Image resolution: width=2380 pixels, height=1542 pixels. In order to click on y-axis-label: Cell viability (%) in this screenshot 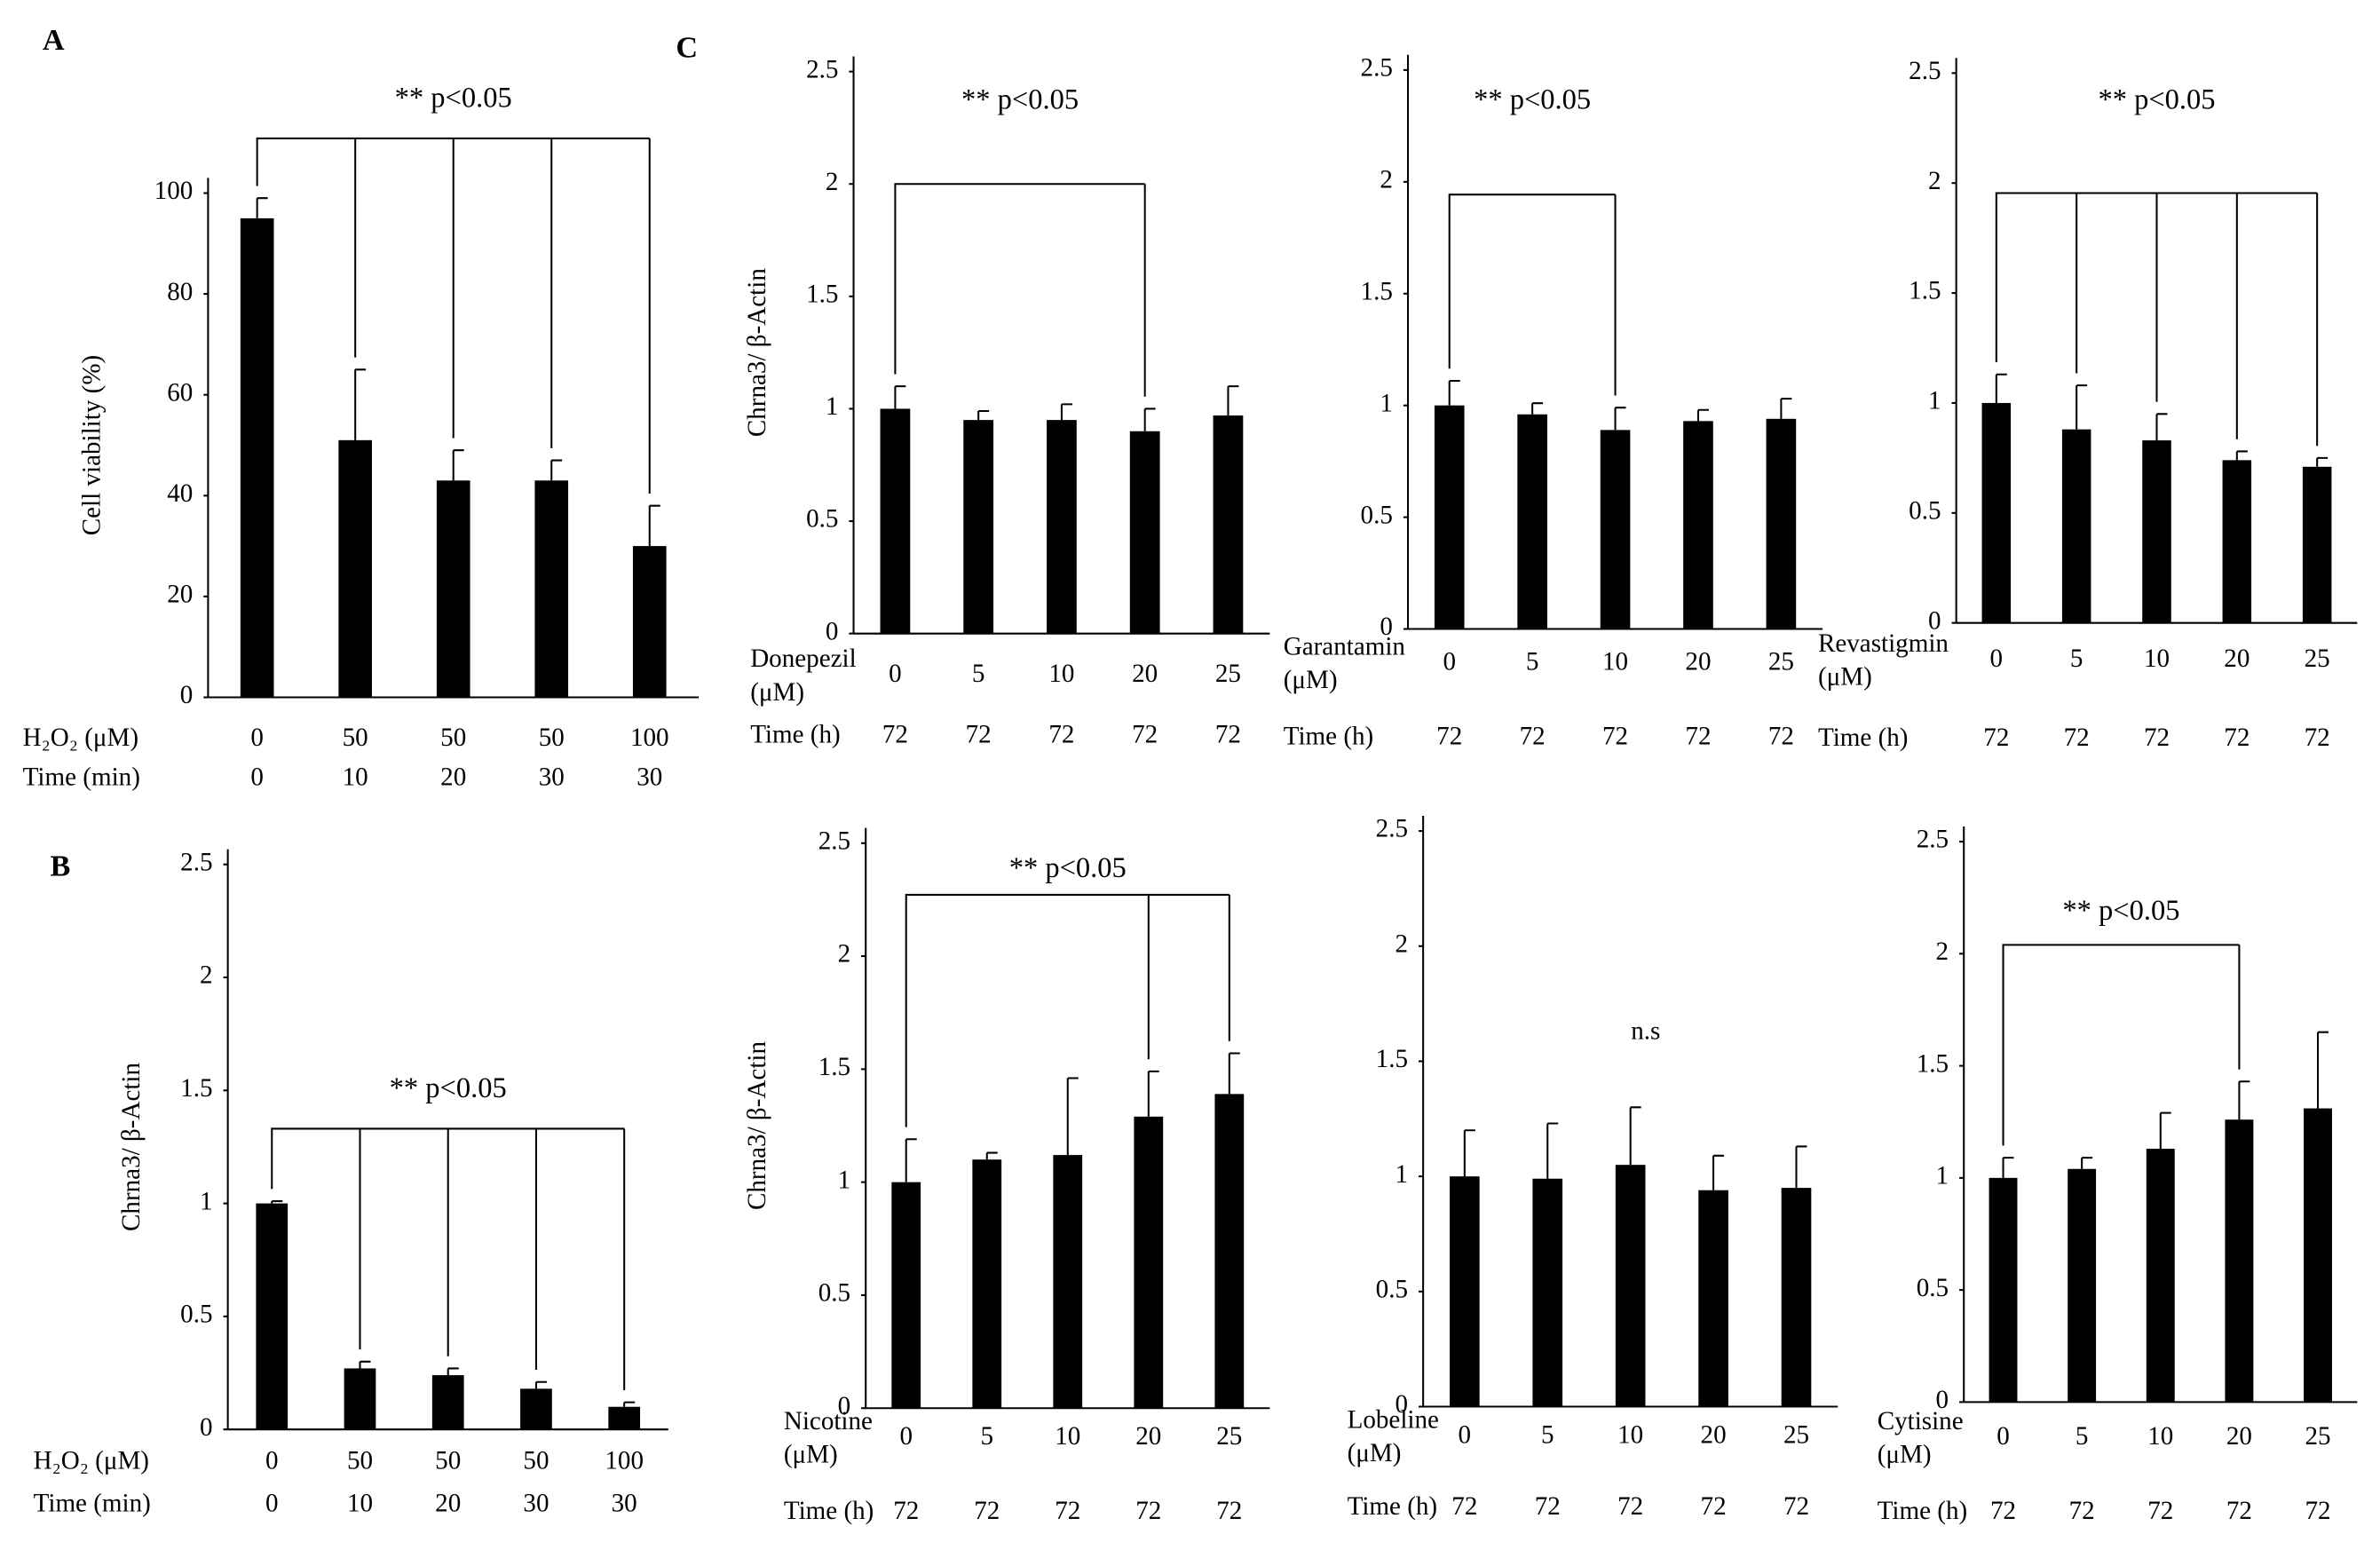, I will do `click(92, 445)`.